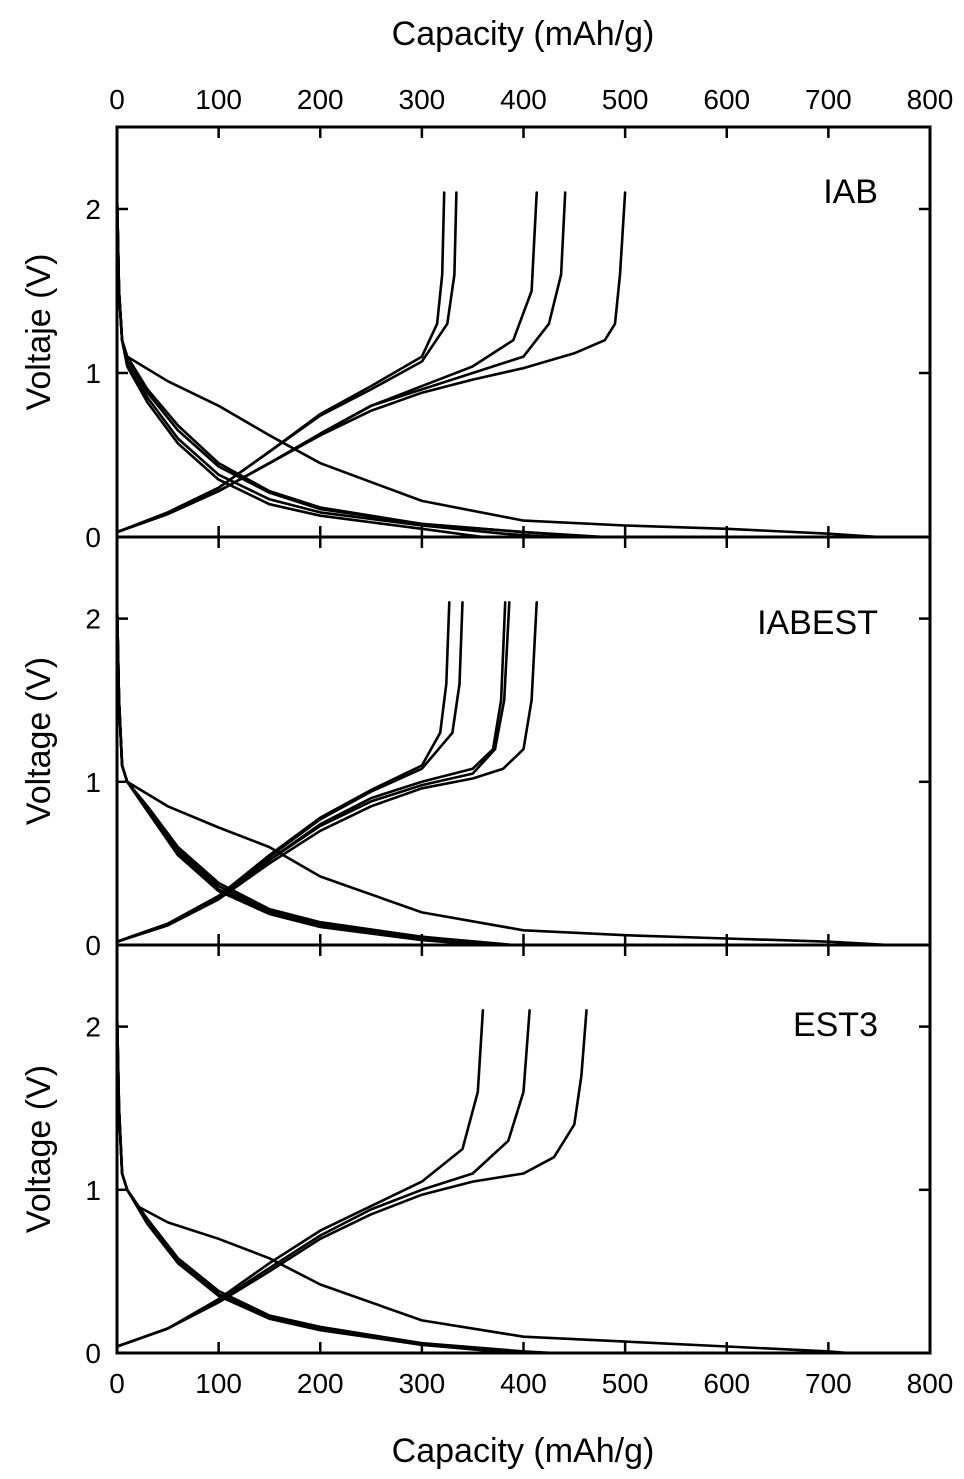 This screenshot has height=1479, width=964. Describe the element at coordinates (117, 1383) in the screenshot. I see `x-tick-label-bottom: 0` at that location.